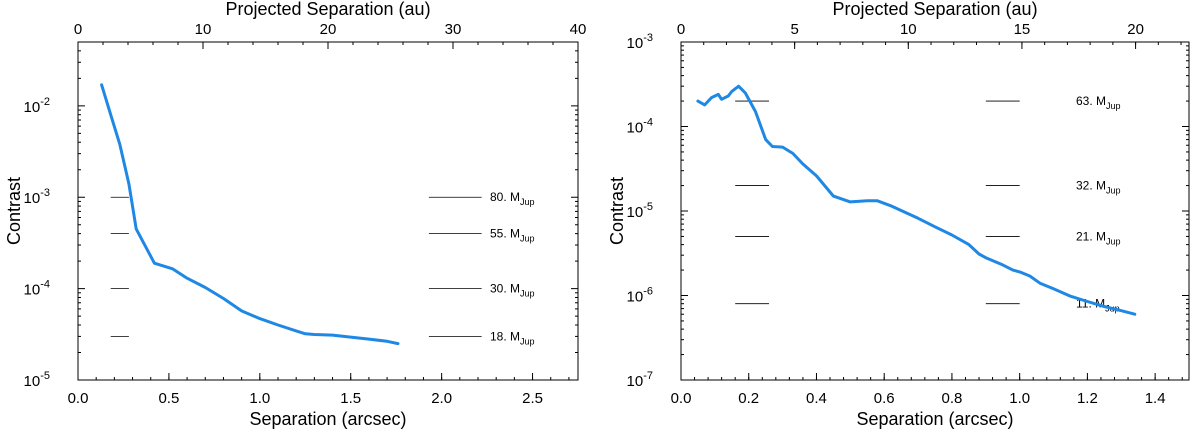  Describe the element at coordinates (512, 290) in the screenshot. I see `mass-label: 30. MJup` at that location.